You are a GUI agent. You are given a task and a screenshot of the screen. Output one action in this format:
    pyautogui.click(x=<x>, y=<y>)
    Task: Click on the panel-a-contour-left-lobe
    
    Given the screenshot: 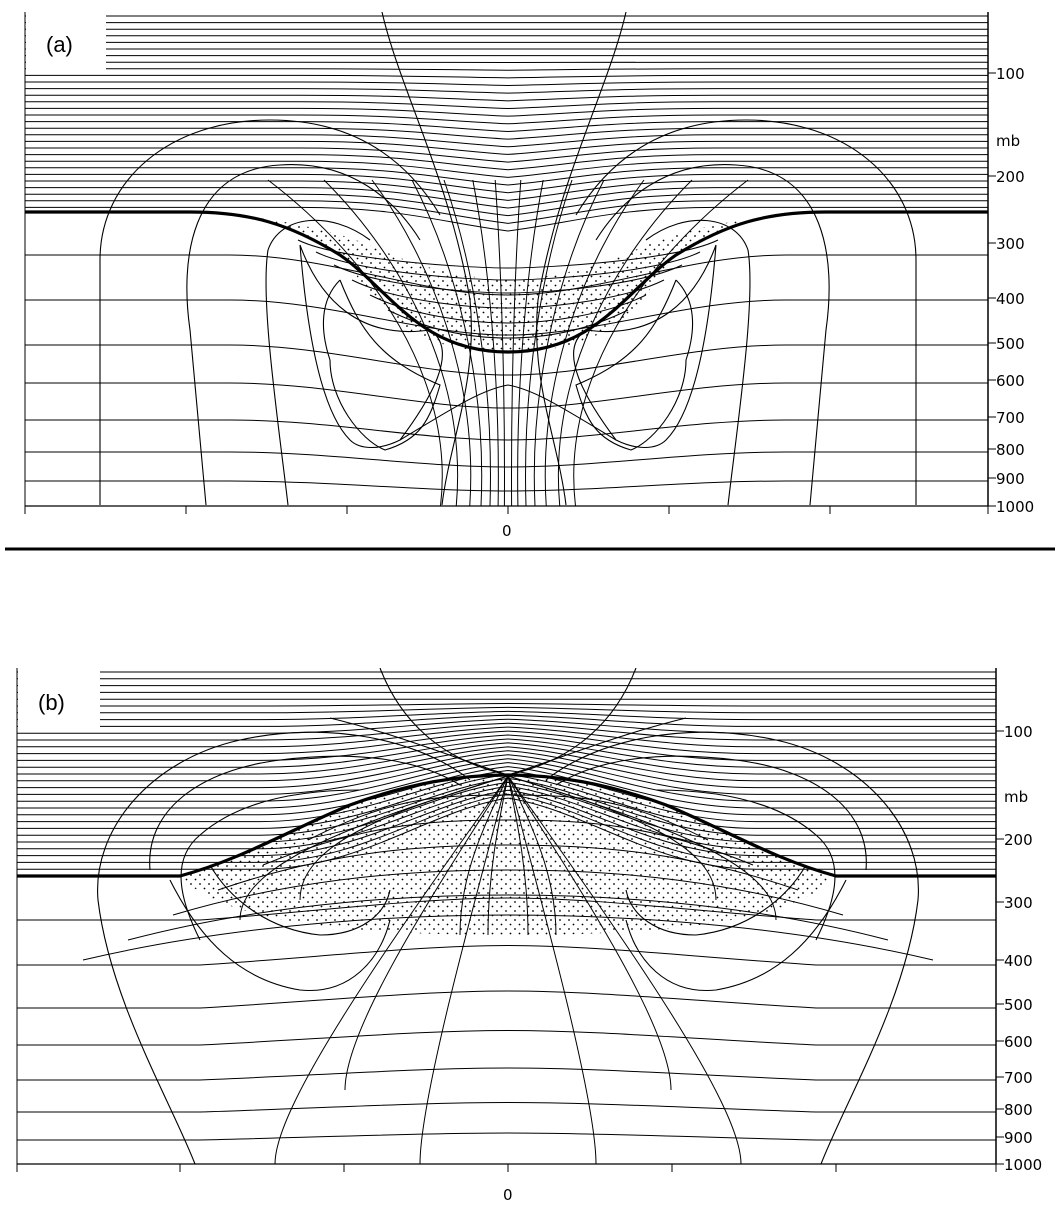 What is the action you would take?
    pyautogui.click(x=381, y=365)
    